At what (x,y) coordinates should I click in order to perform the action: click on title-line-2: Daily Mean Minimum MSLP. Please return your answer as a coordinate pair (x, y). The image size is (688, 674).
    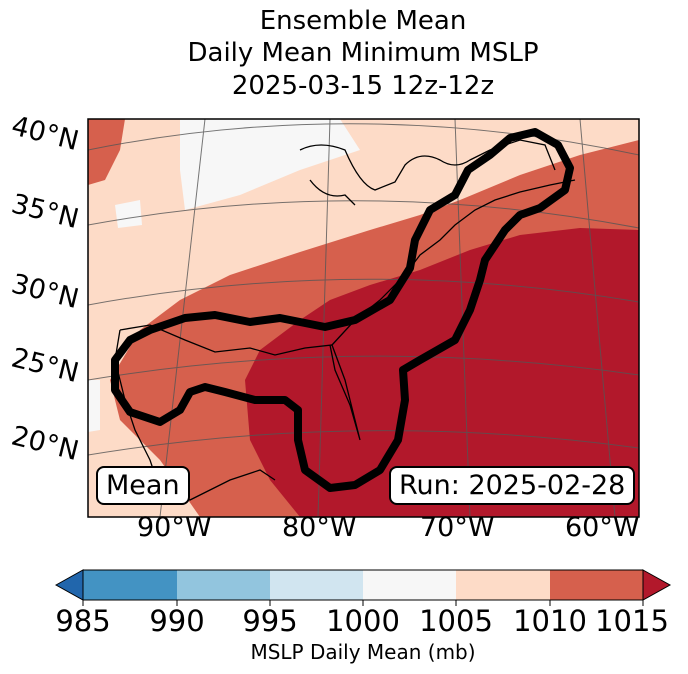
    Looking at the image, I should click on (363, 53).